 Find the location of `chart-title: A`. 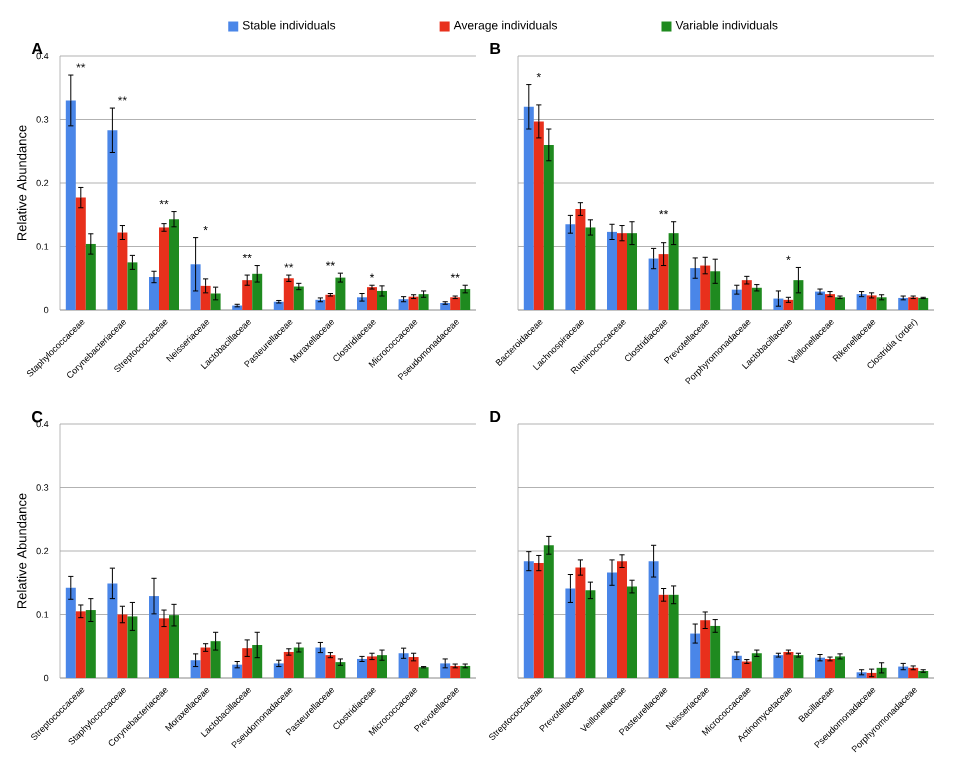

chart-title: A is located at coordinates (37, 49).